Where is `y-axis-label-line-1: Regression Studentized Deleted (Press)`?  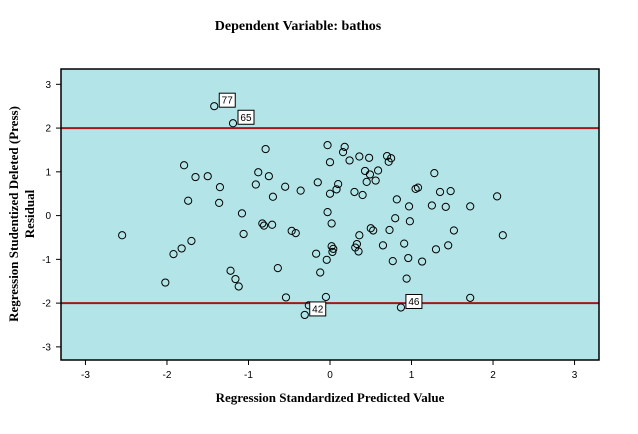
y-axis-label-line-1: Regression Studentized Deleted (Press) is located at coordinates (13, 214).